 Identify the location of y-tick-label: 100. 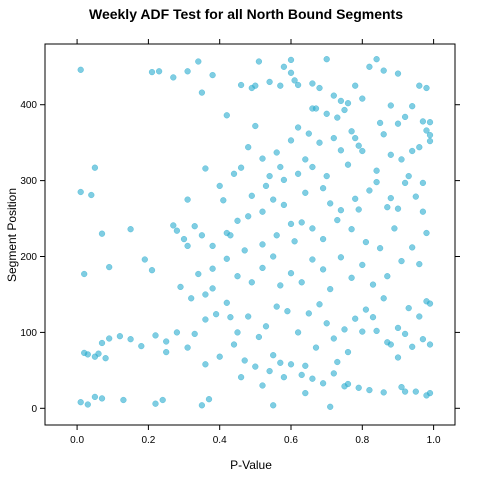
(28, 333).